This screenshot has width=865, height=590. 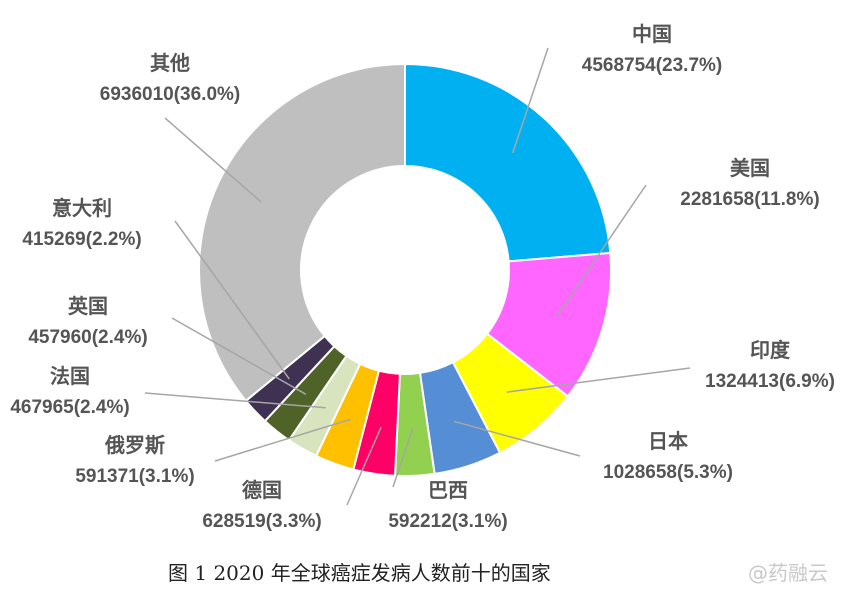 What do you see at coordinates (239, 356) in the screenshot?
I see `leader-line-英国` at bounding box center [239, 356].